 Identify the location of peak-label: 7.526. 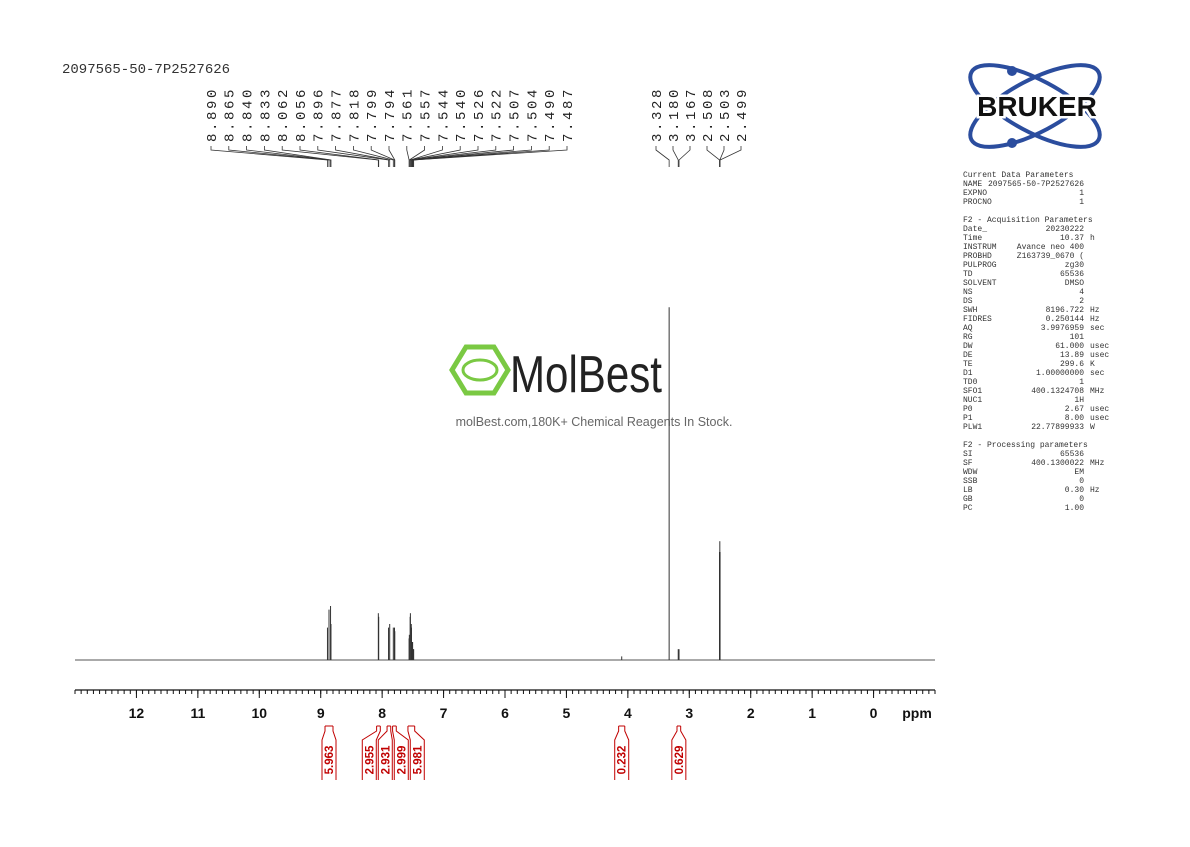
(480, 114).